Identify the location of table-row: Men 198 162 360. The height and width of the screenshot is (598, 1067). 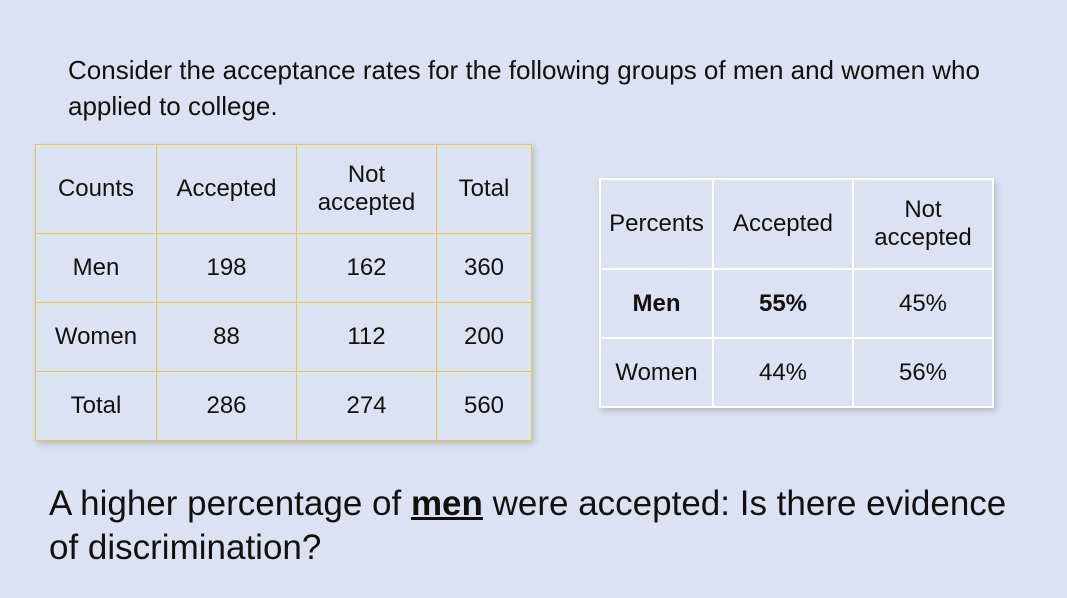
(283, 268).